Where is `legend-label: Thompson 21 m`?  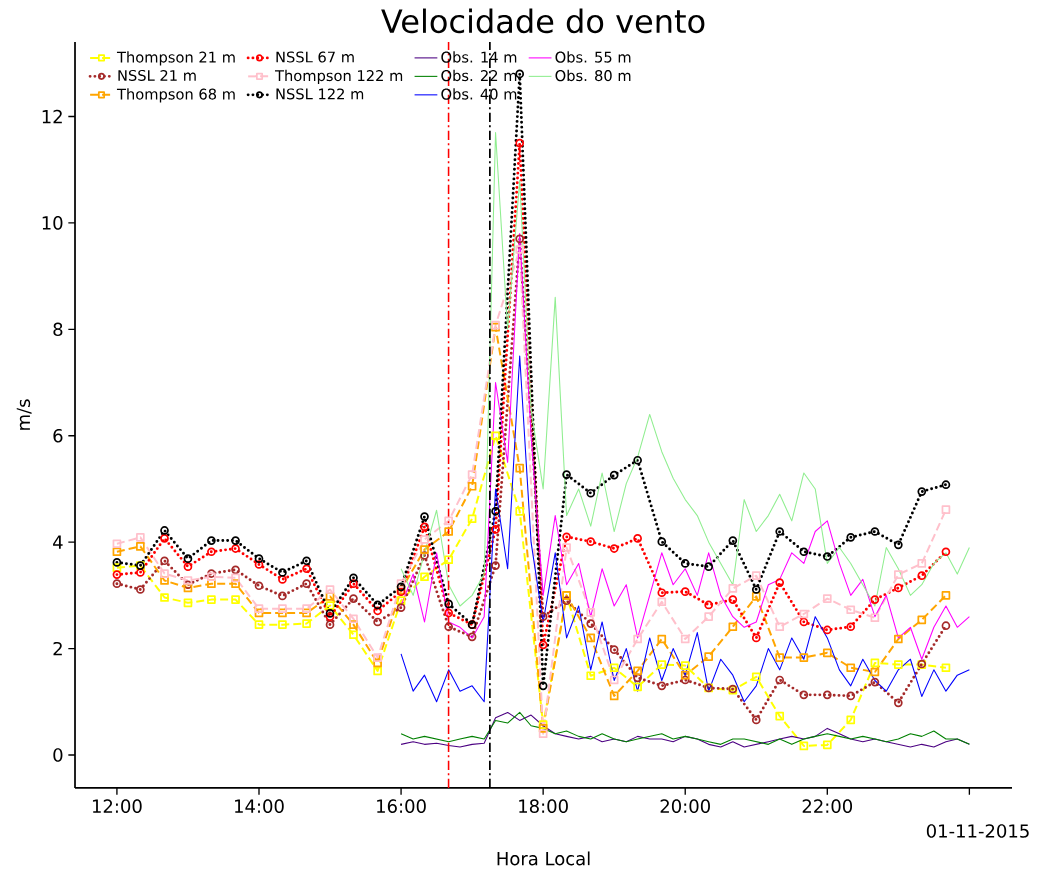 legend-label: Thompson 21 m is located at coordinates (175, 58).